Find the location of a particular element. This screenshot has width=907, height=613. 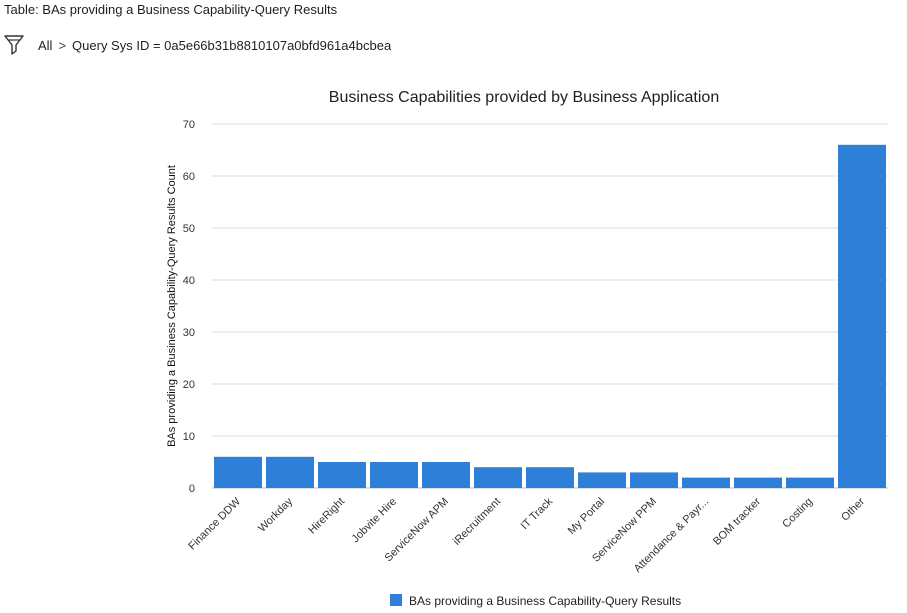

x-tick-label: Workday is located at coordinates (275, 514).